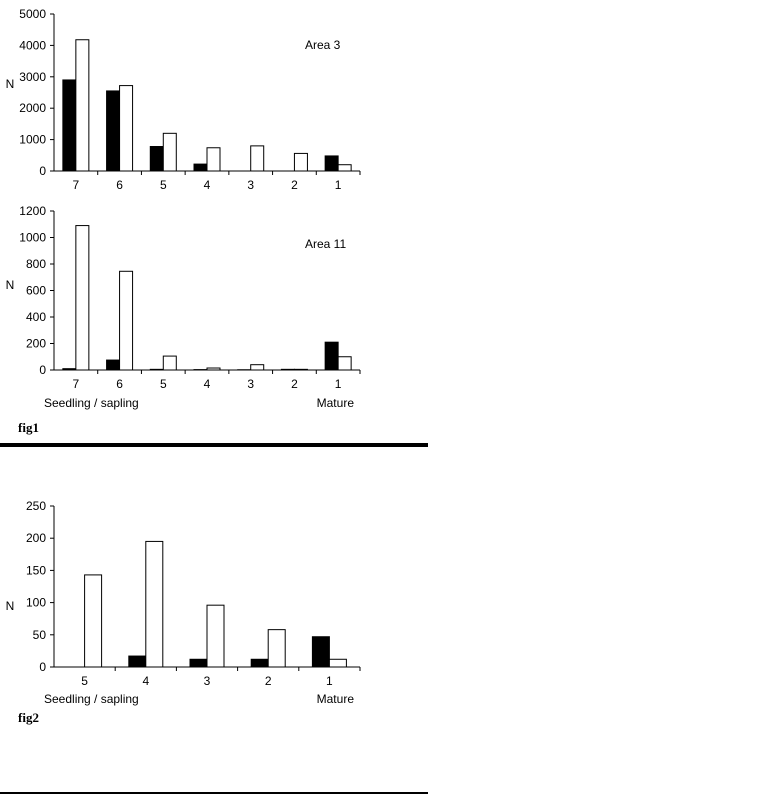  Describe the element at coordinates (36, 344) in the screenshot. I see `chart2-y-tick-label-1: 200` at that location.